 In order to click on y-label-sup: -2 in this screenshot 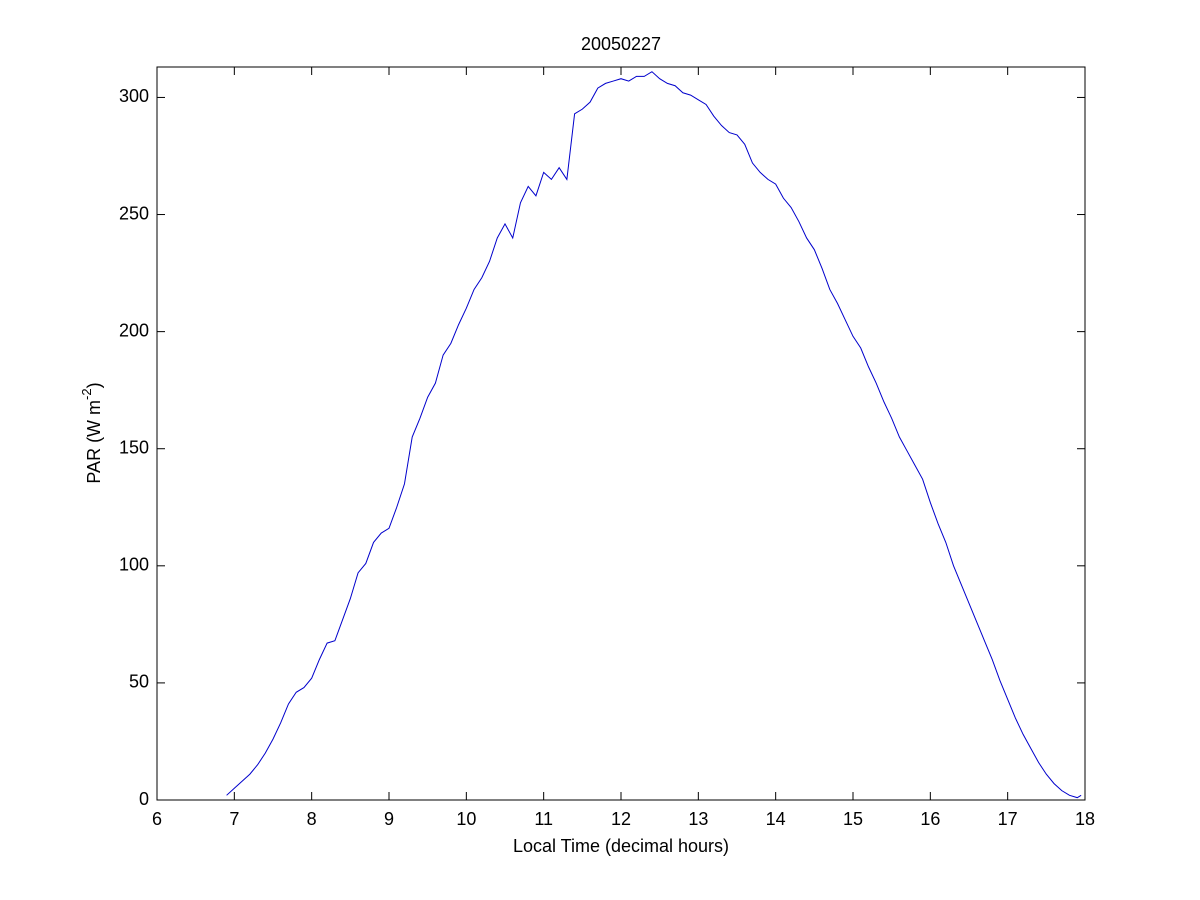, I will do `click(86, 394)`.